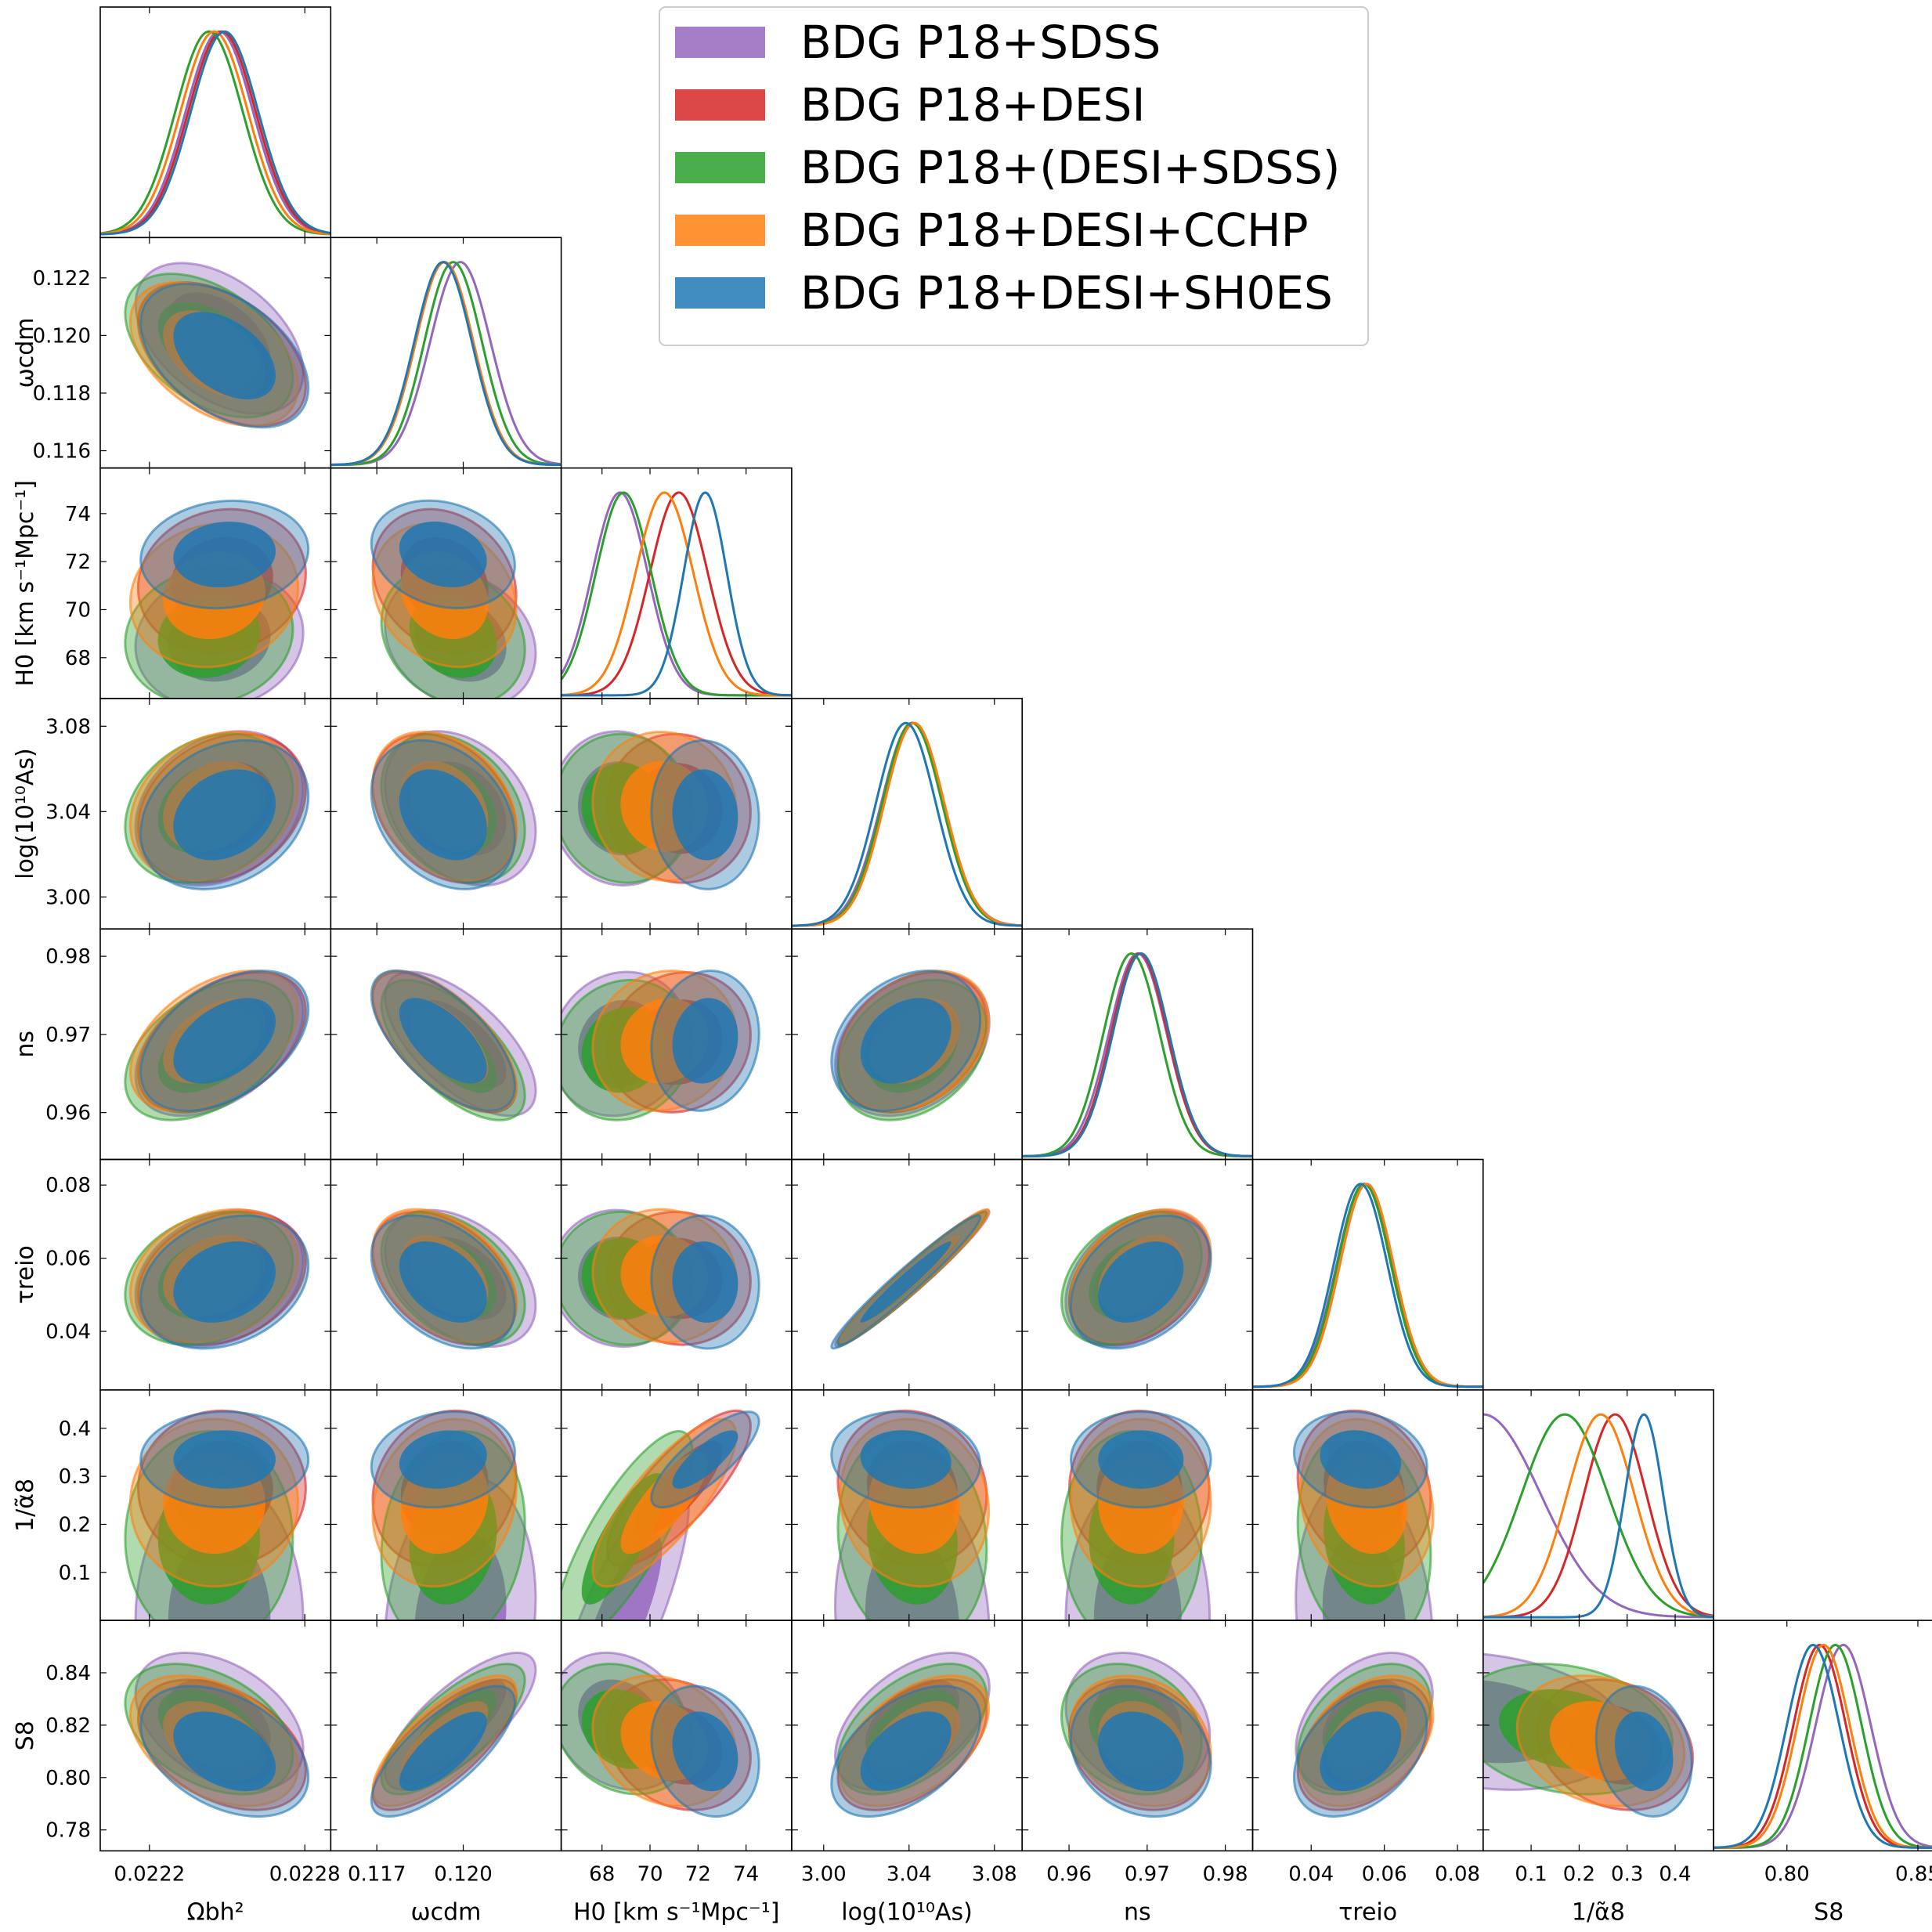 The height and width of the screenshot is (1932, 1932). I want to click on panel-logAs-ns, so click(908, 1045).